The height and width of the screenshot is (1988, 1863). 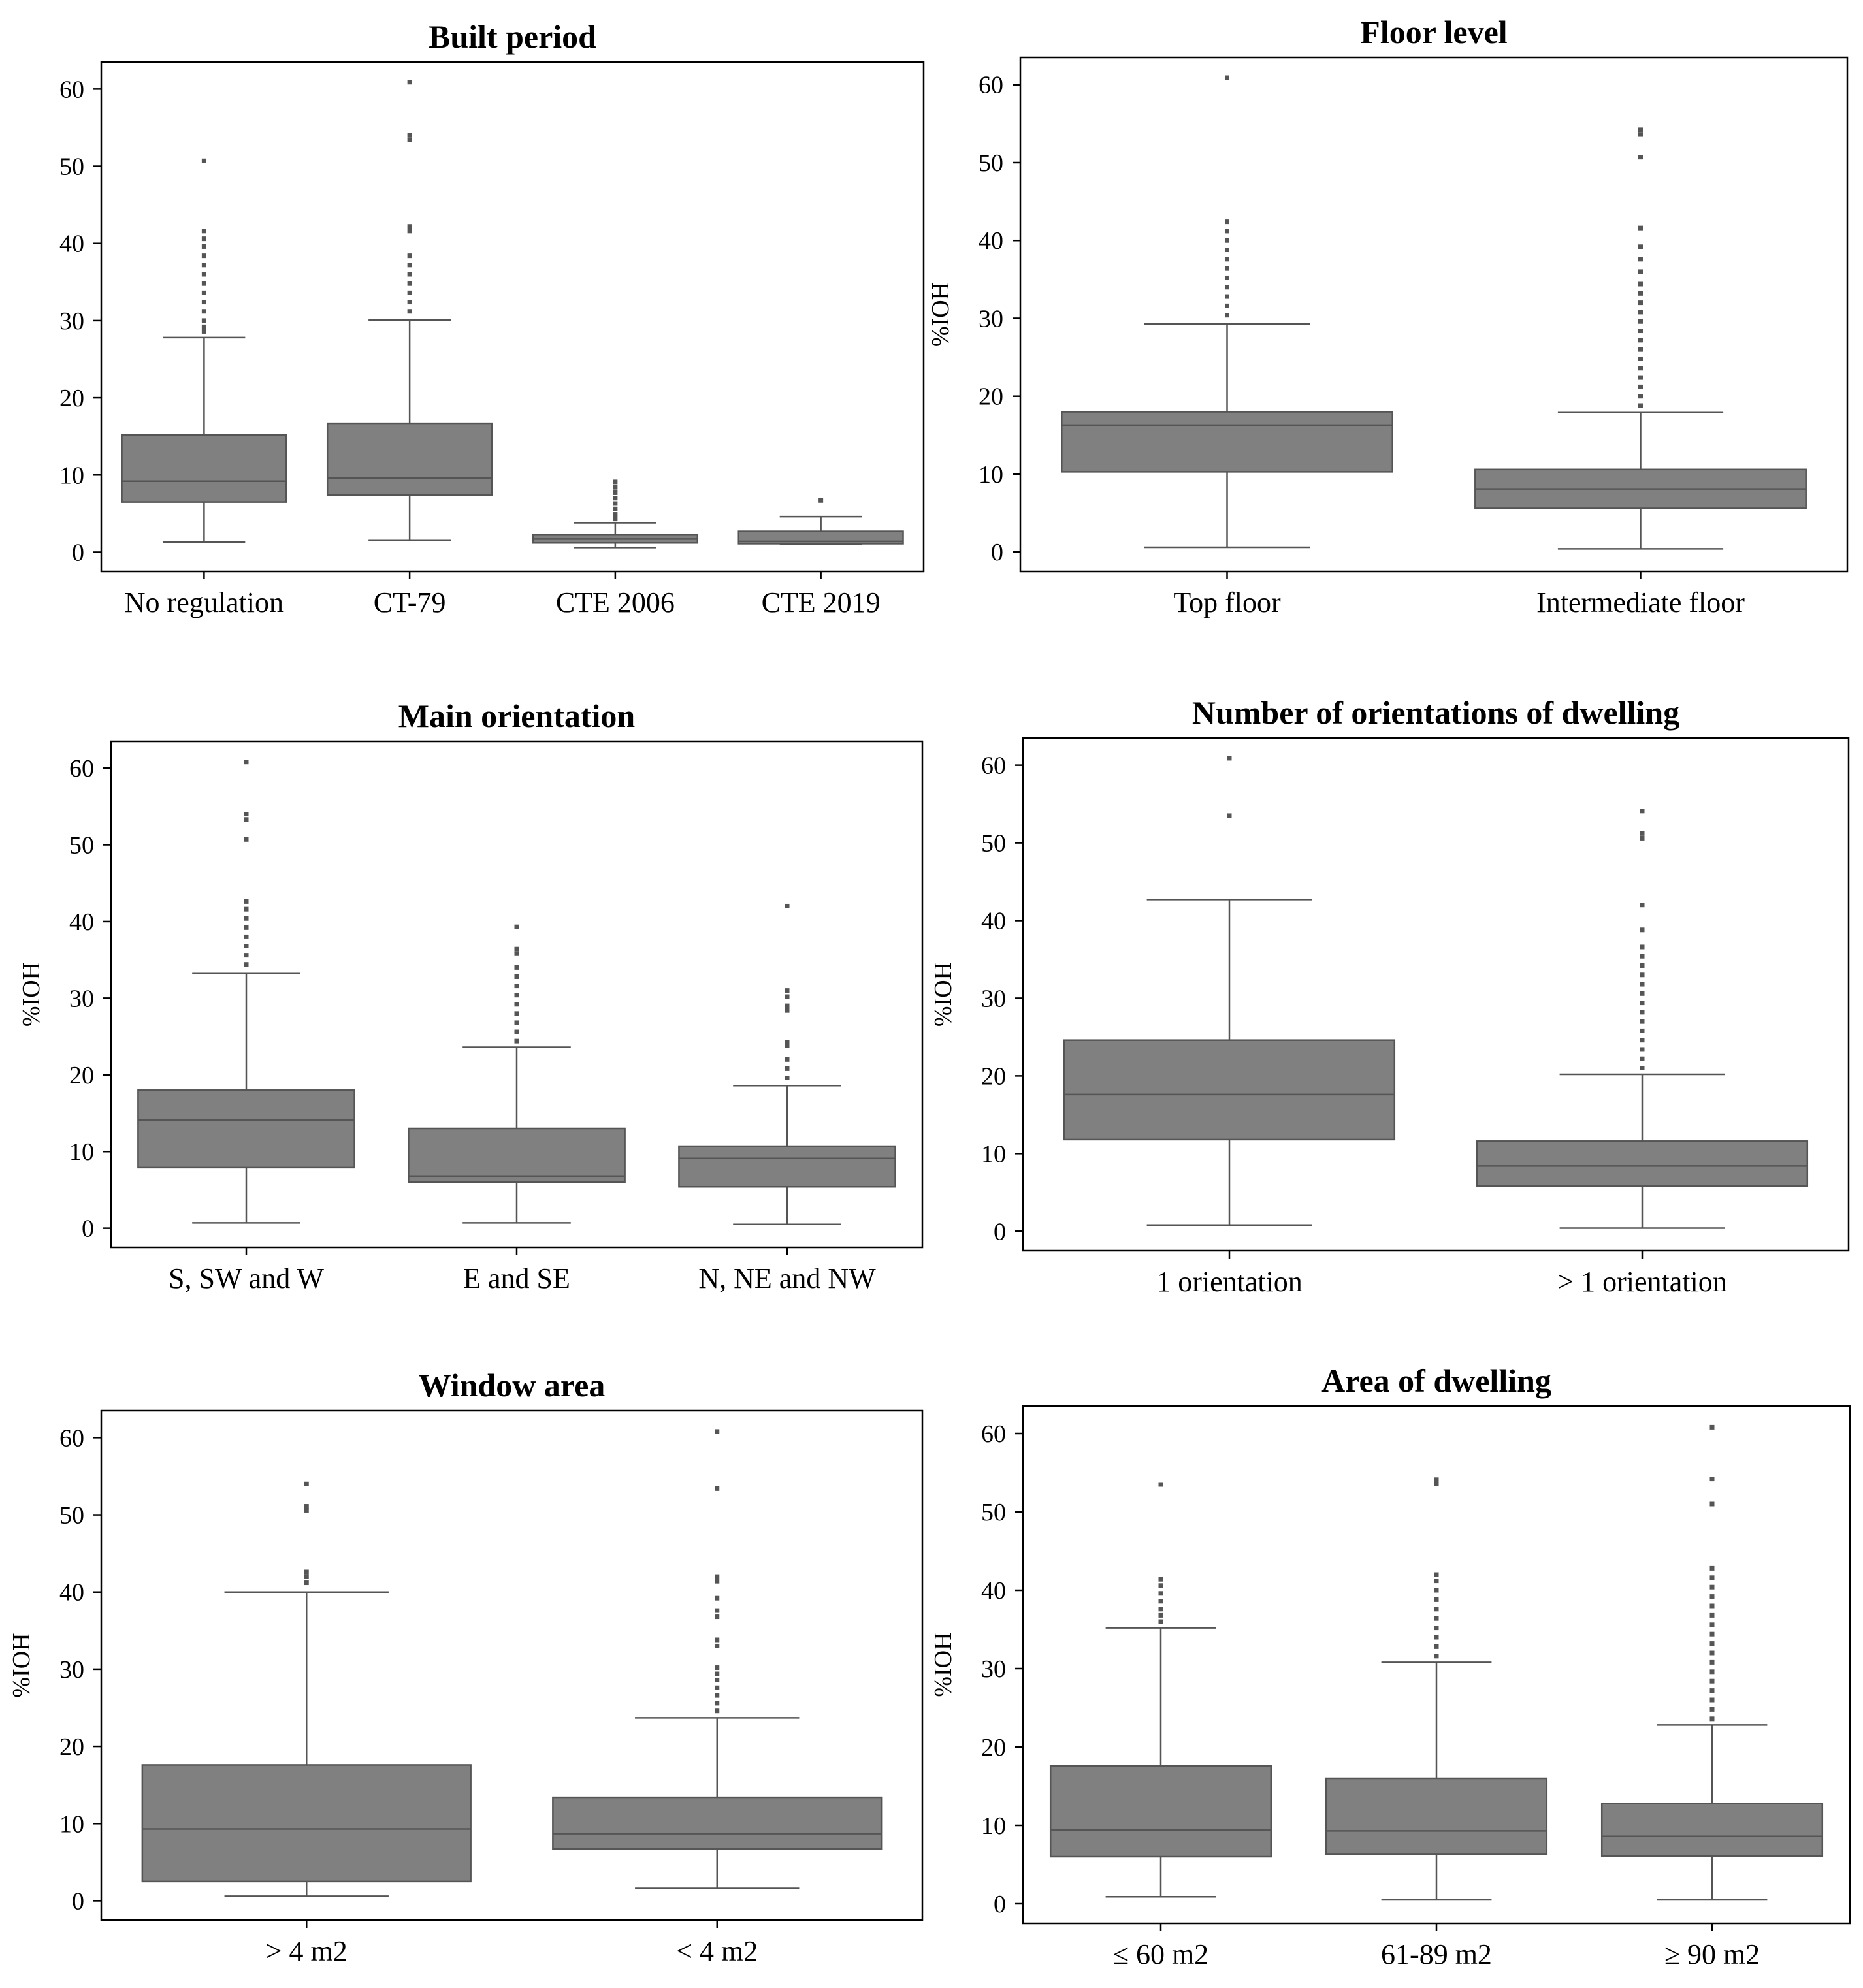 What do you see at coordinates (71, 89) in the screenshot?
I see `y-tick-label: 60` at bounding box center [71, 89].